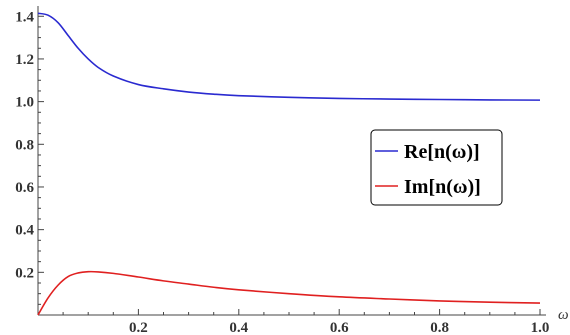 The height and width of the screenshot is (335, 570). I want to click on legend-box, so click(436, 167).